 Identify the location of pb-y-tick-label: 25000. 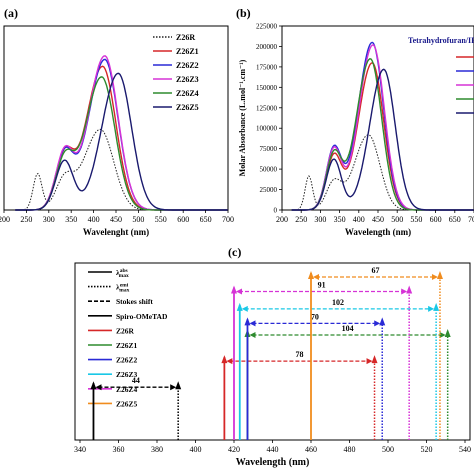
(269, 190).